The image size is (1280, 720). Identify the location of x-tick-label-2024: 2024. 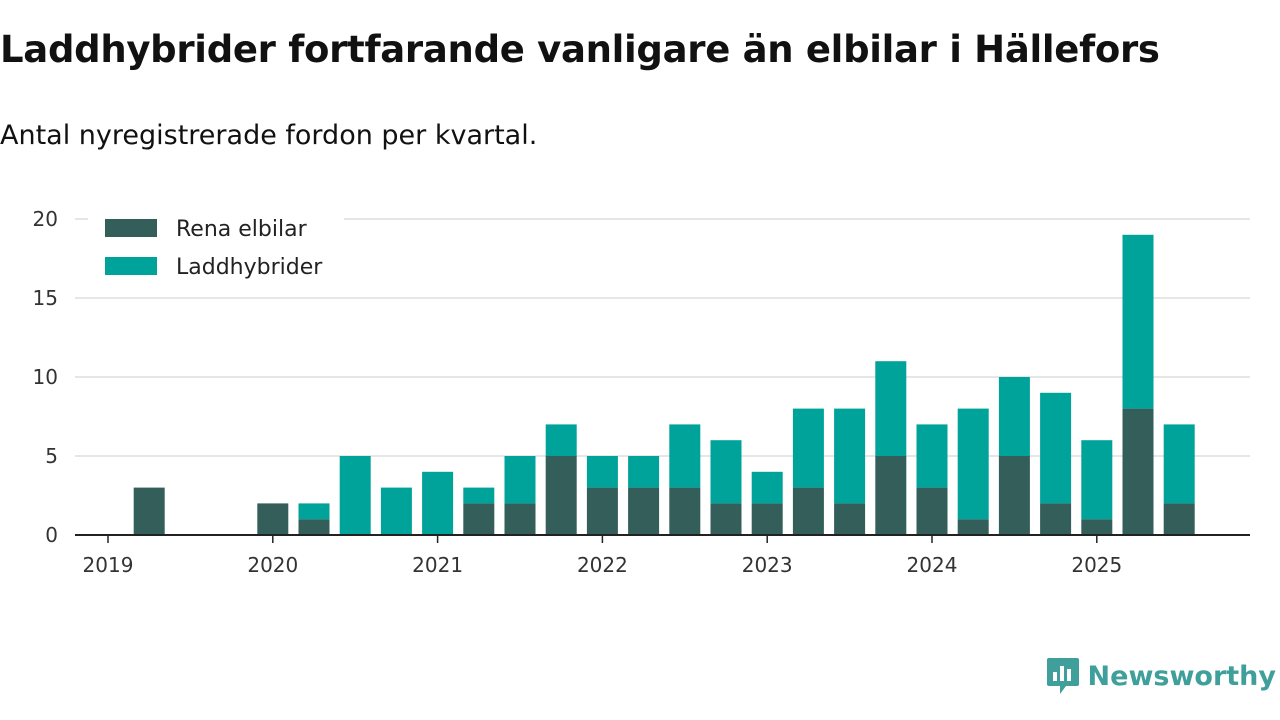
(932, 565).